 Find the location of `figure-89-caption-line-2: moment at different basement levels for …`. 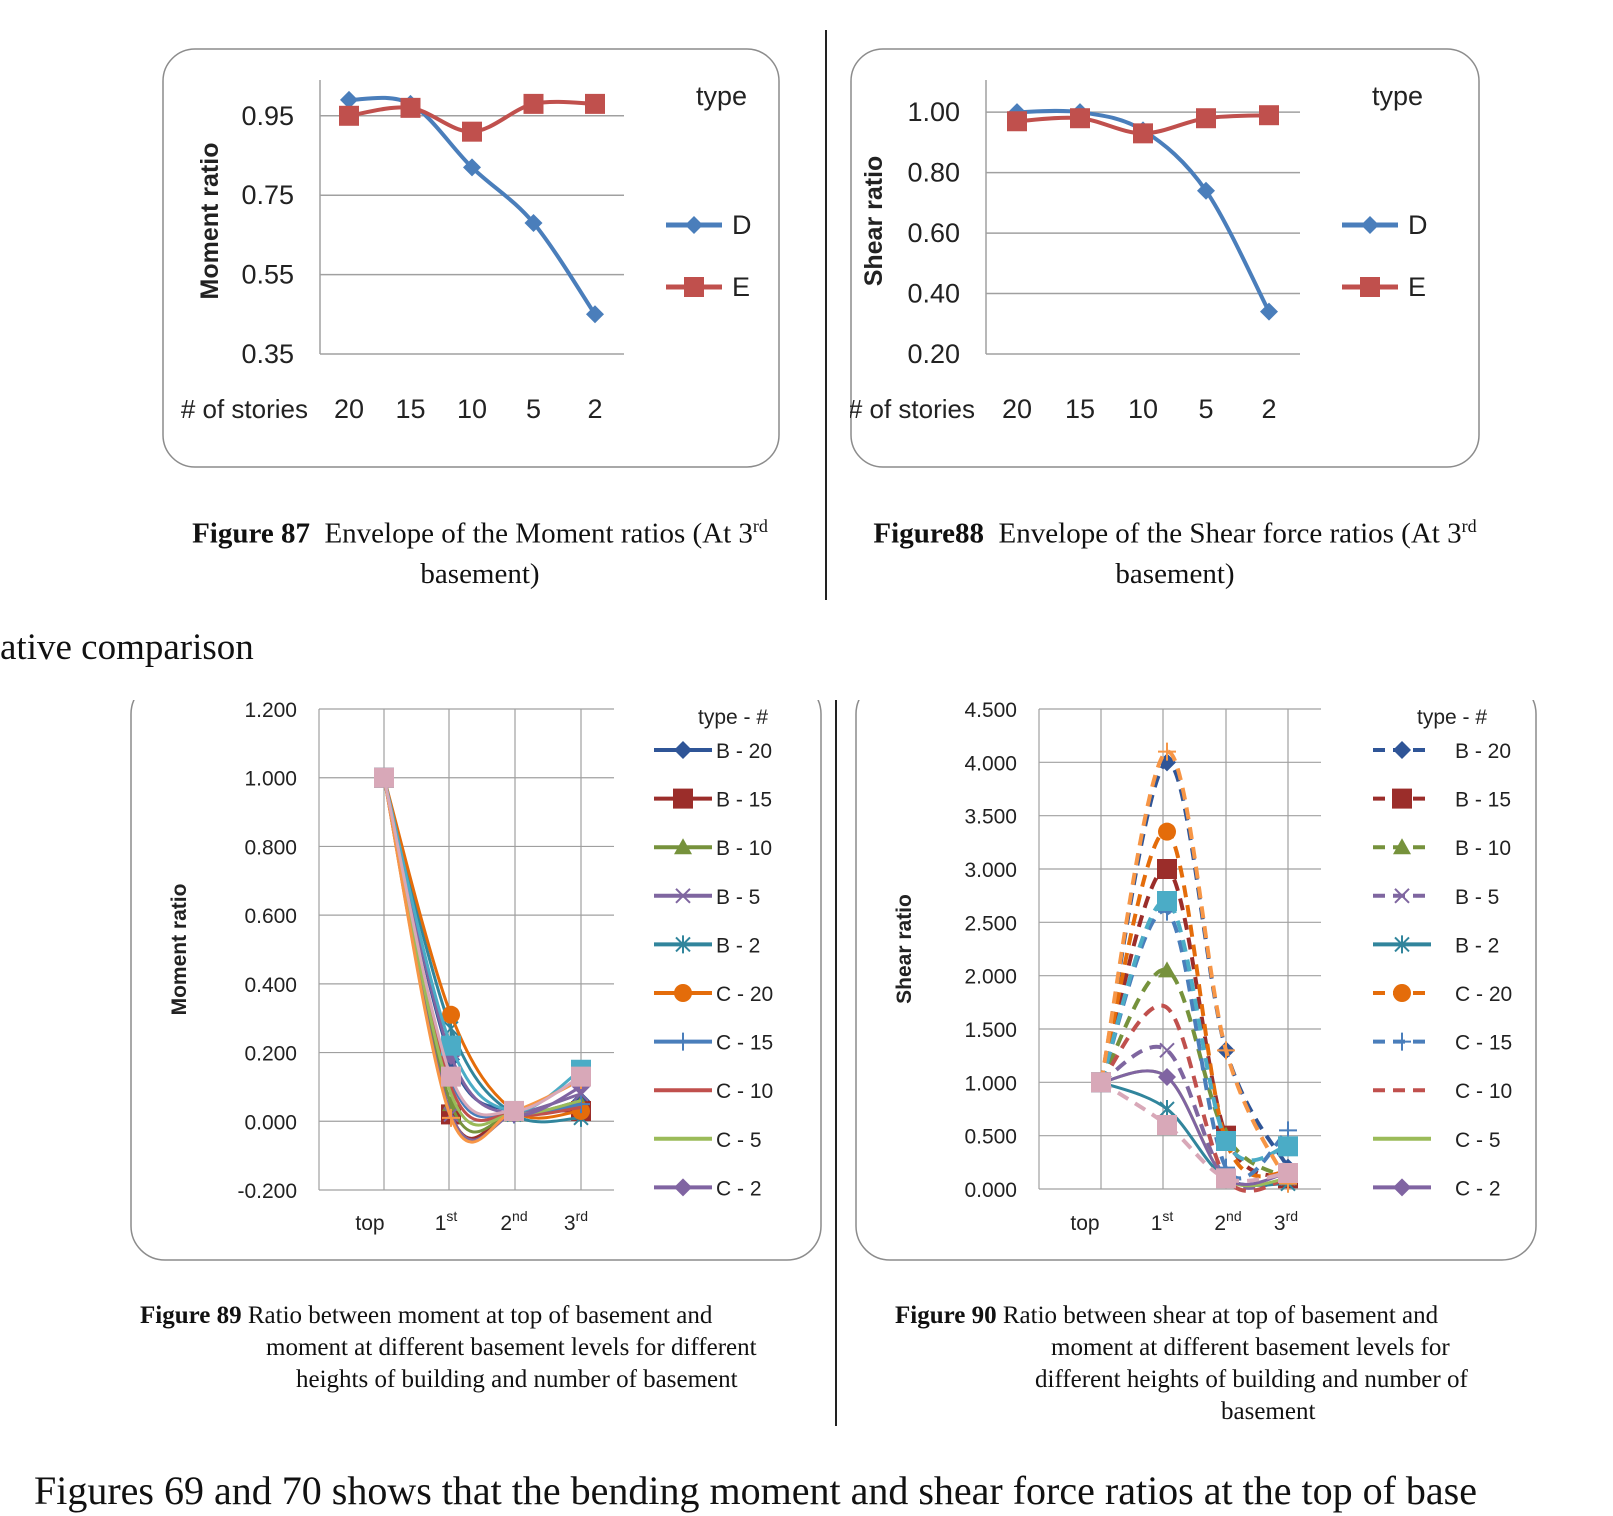

figure-89-caption-line-2: moment at different basement levels for … is located at coordinates (511, 1347).